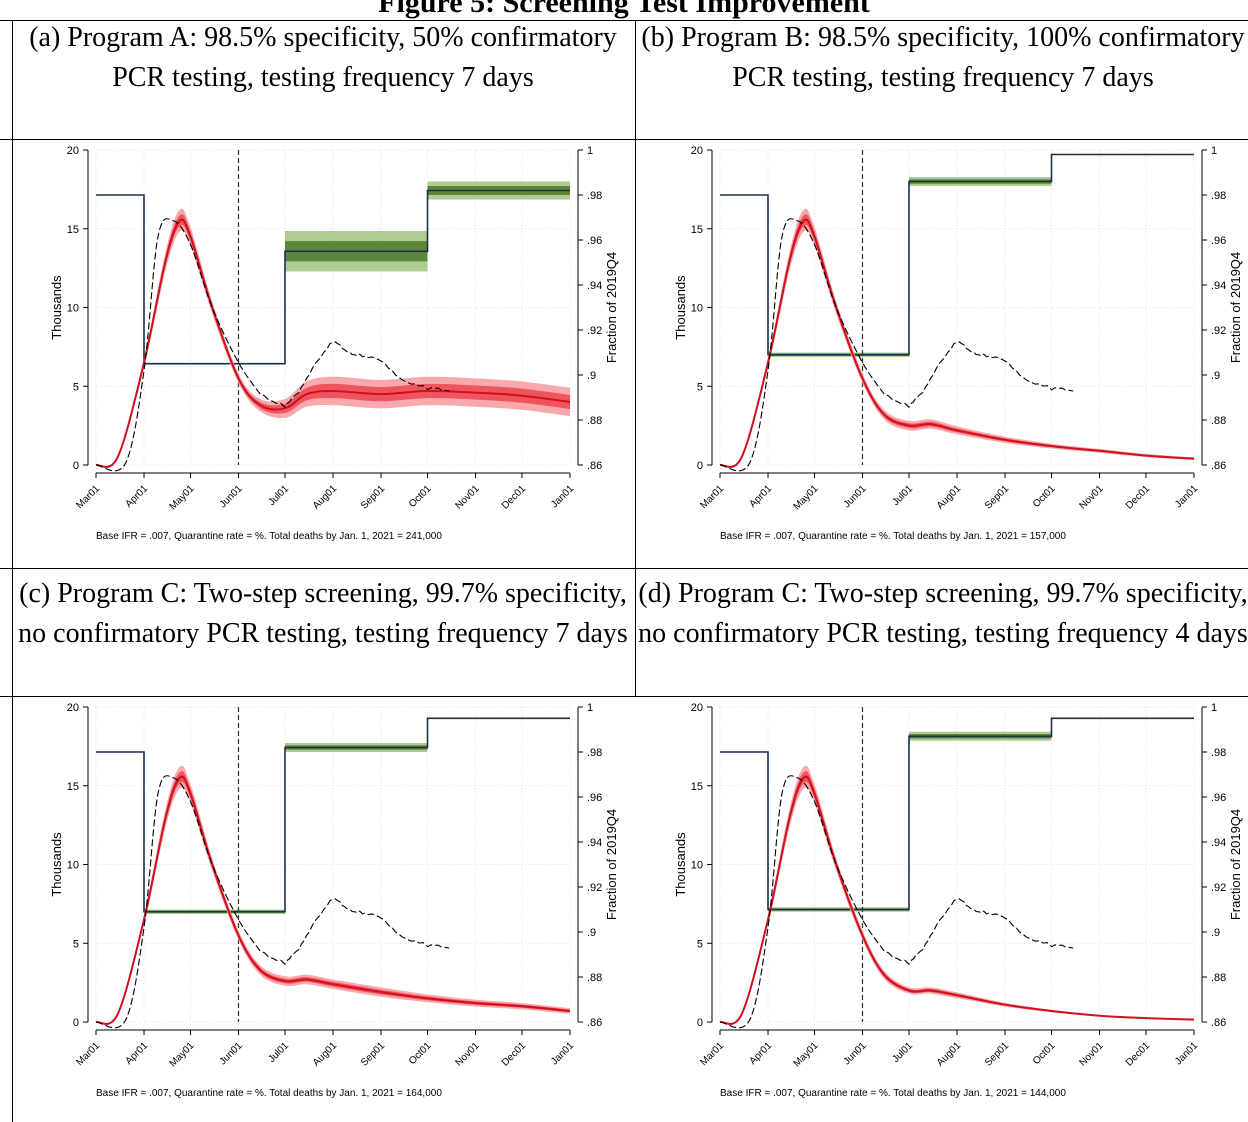 The height and width of the screenshot is (1122, 1248). I want to click on page-title: Figure 5: Screening Test Improvement, so click(624, 9).